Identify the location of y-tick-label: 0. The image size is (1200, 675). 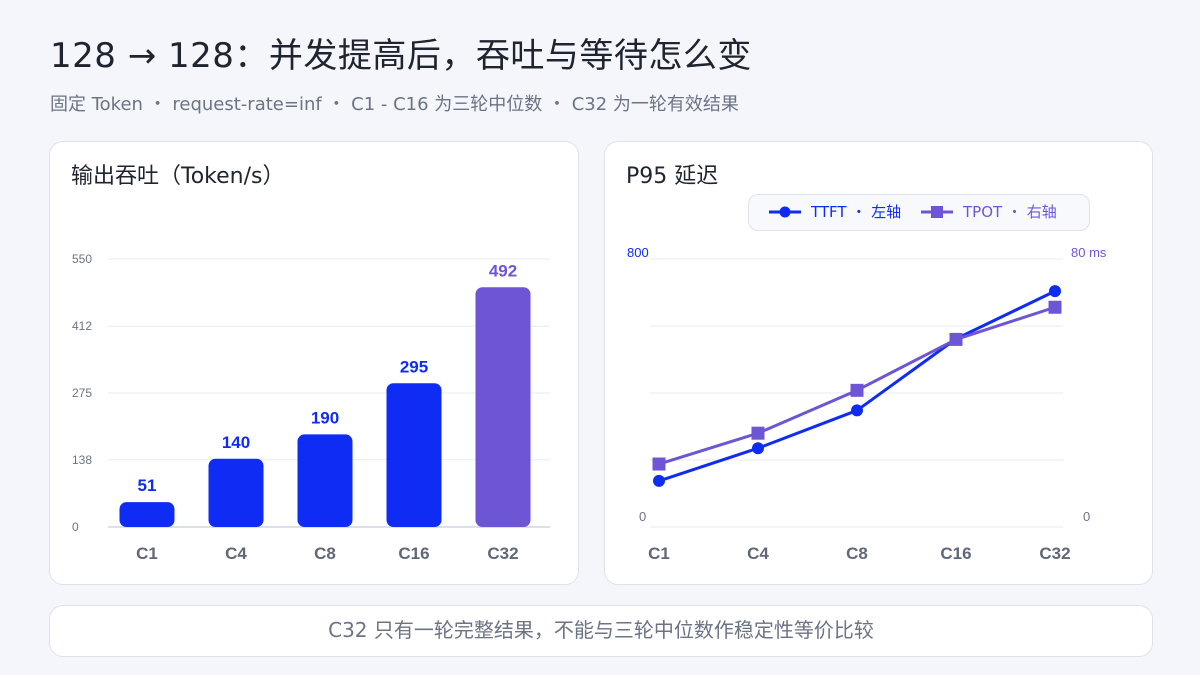
(75, 527).